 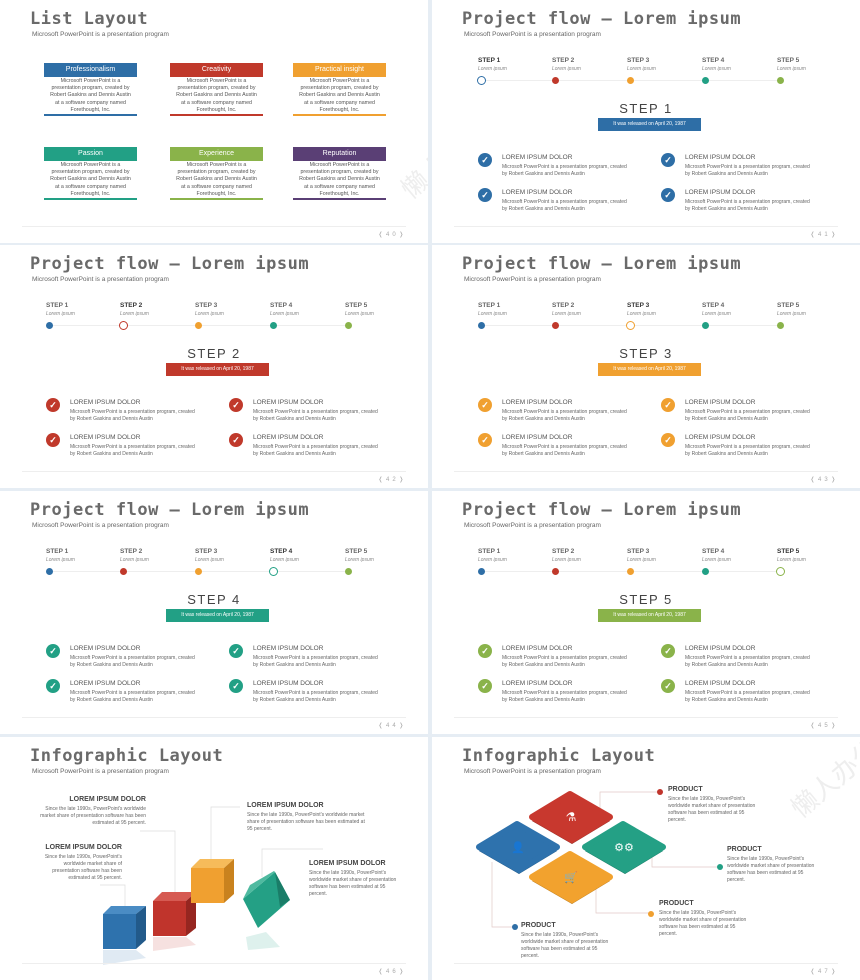 I want to click on tile-orange: 🛒, so click(x=571, y=877).